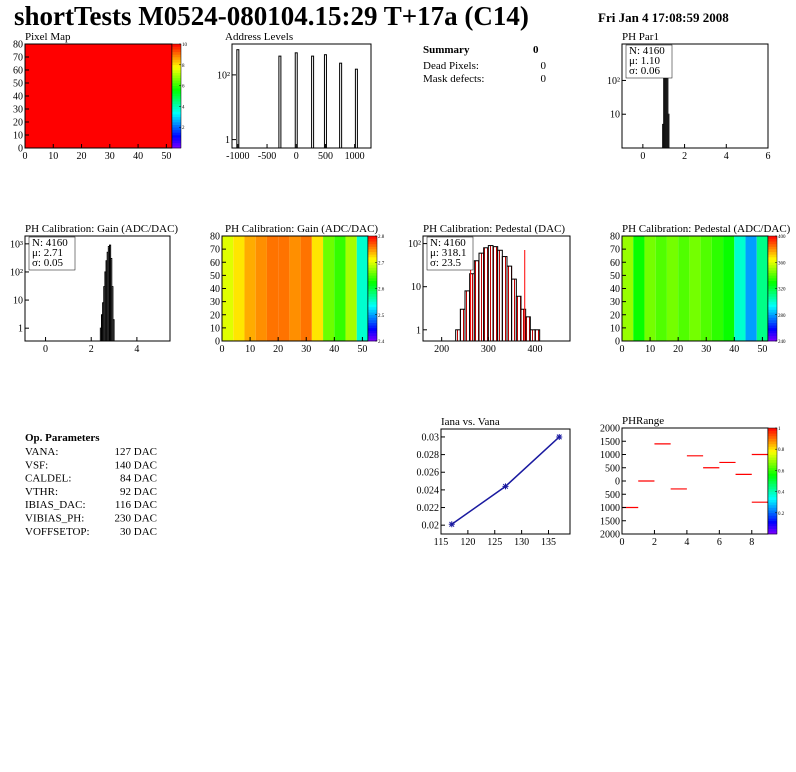  I want to click on z-tick-label: 10, so click(185, 45).